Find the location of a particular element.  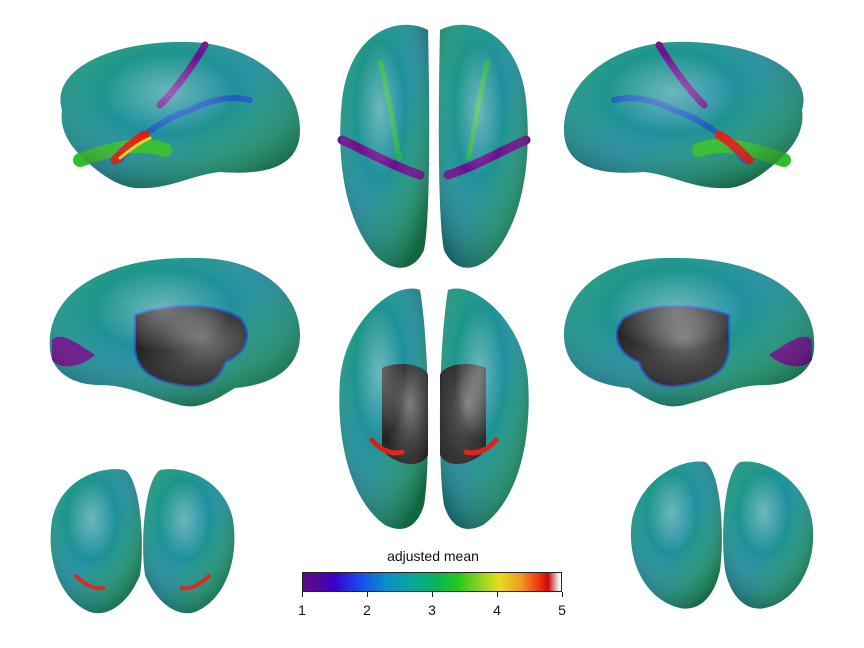

left-lateral-view is located at coordinates (180, 115).